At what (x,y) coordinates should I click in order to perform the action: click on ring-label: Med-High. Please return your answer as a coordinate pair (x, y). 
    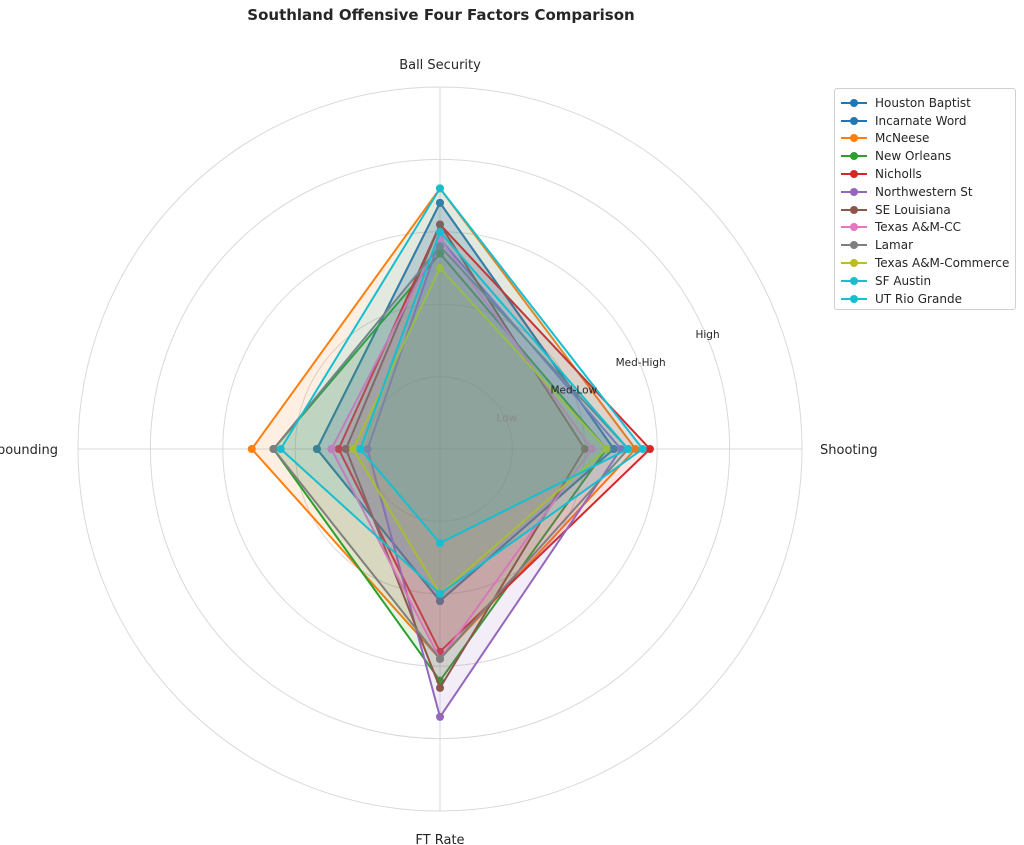
    Looking at the image, I should click on (641, 363).